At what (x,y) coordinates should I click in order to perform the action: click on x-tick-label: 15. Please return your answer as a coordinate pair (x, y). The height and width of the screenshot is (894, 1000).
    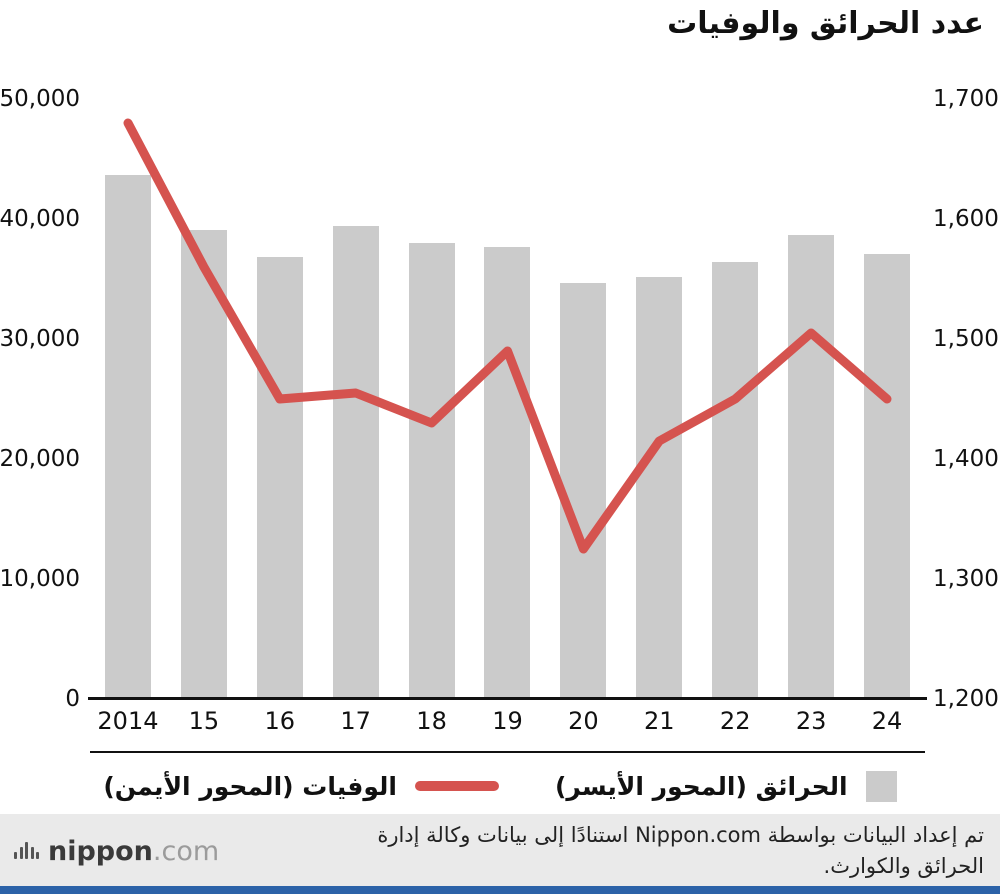
    Looking at the image, I should click on (204, 721).